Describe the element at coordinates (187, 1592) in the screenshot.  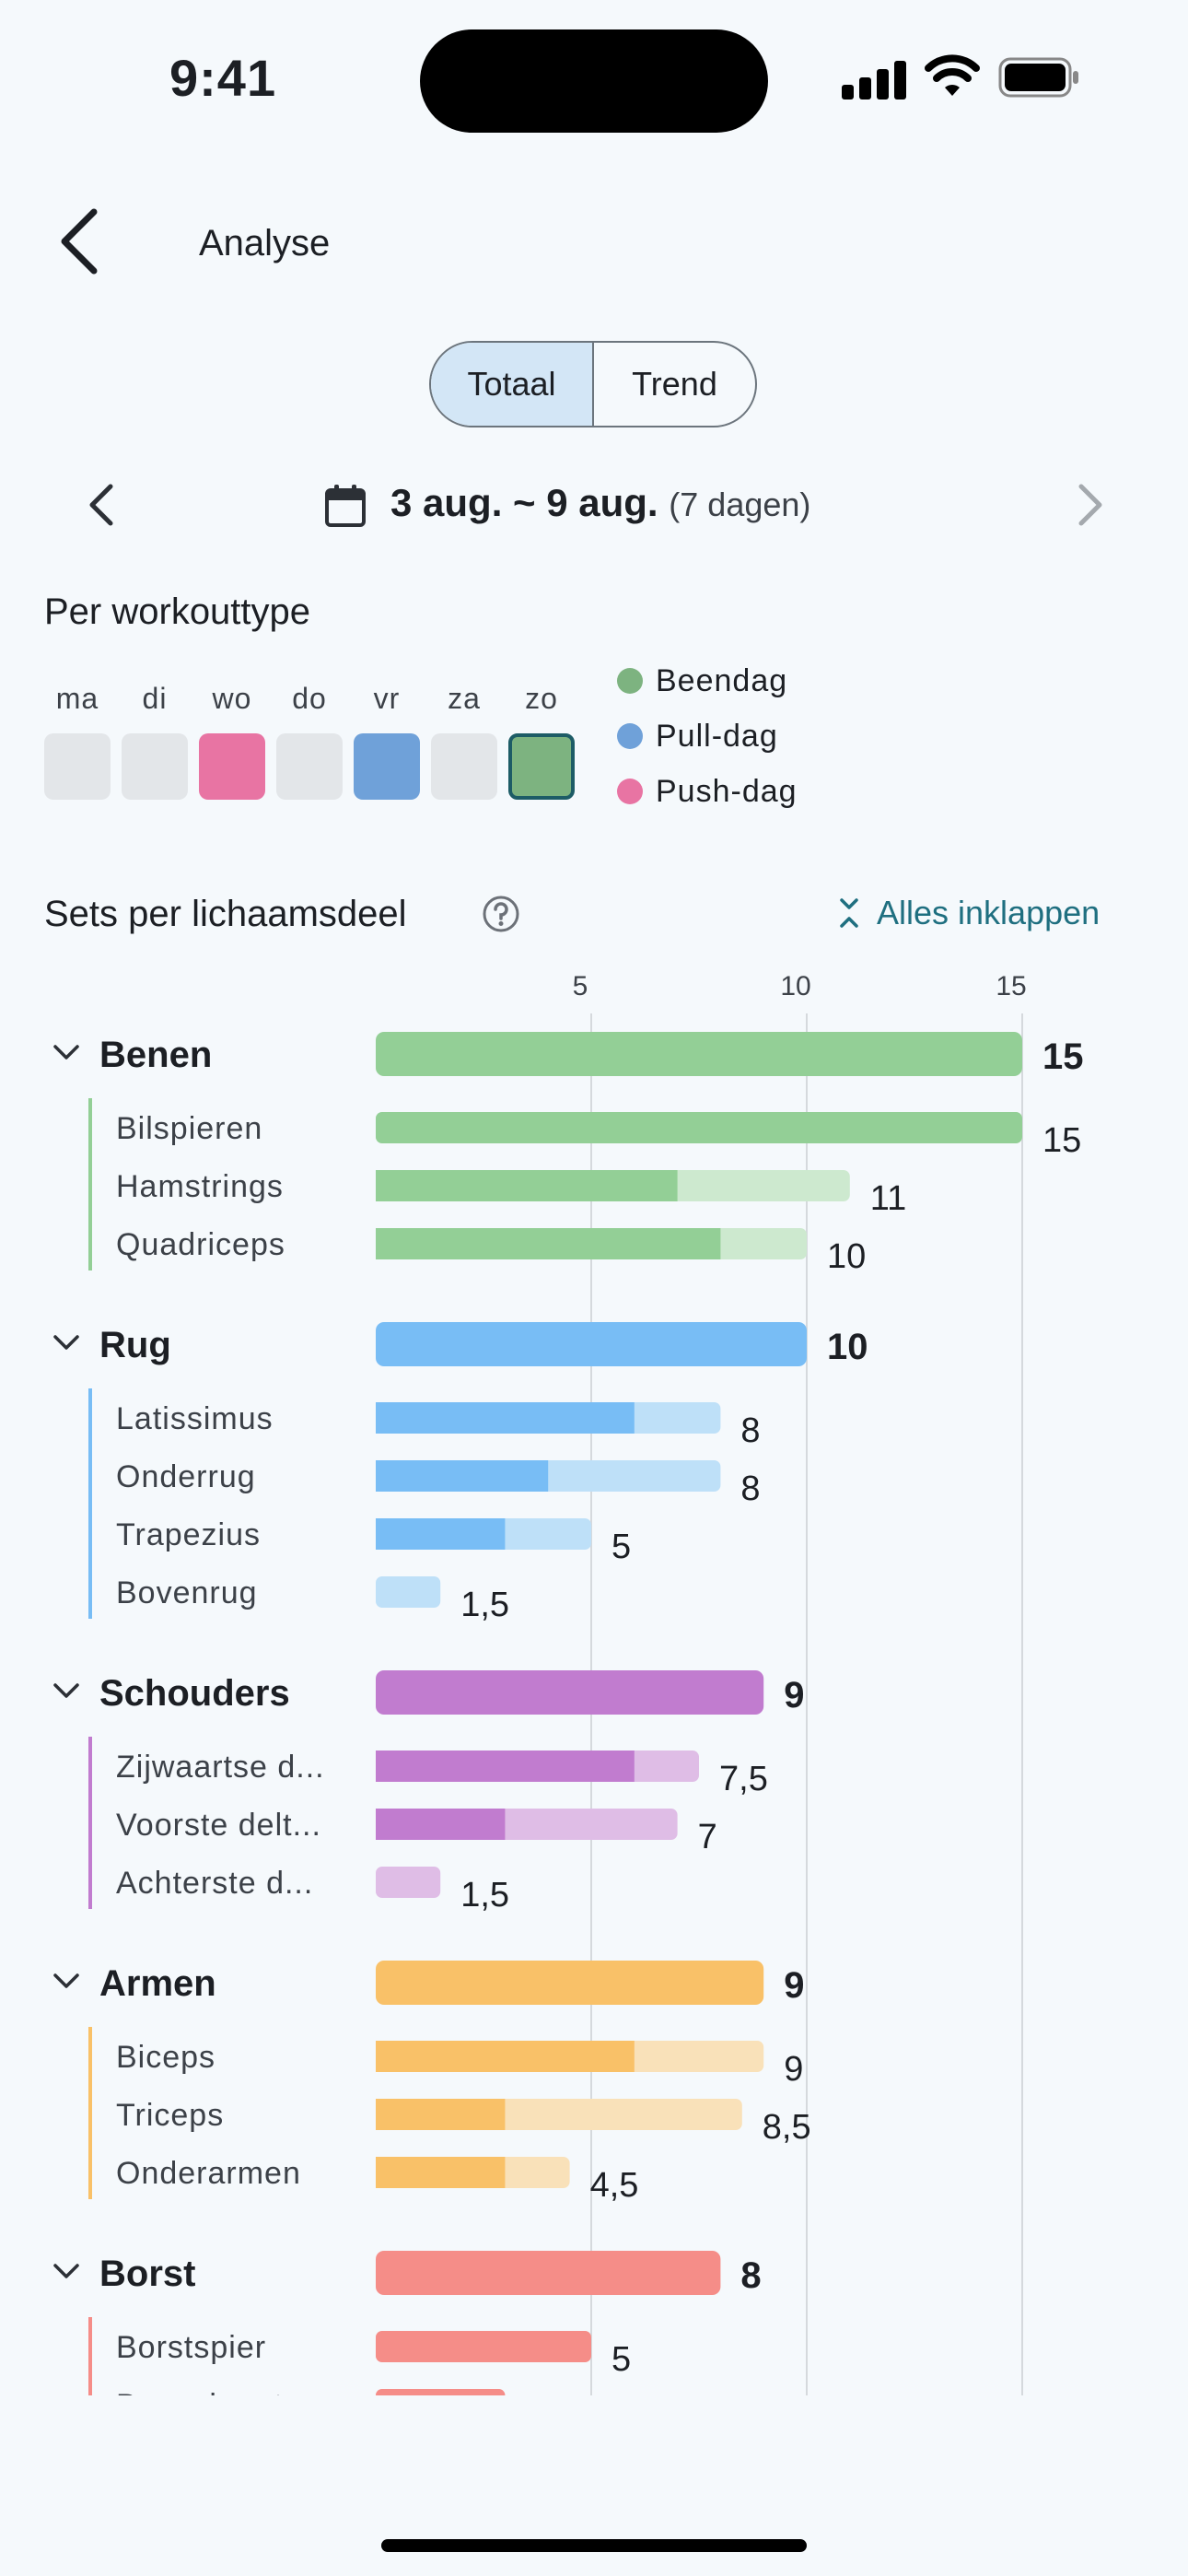
I see `muscle-label: Bovenrug` at that location.